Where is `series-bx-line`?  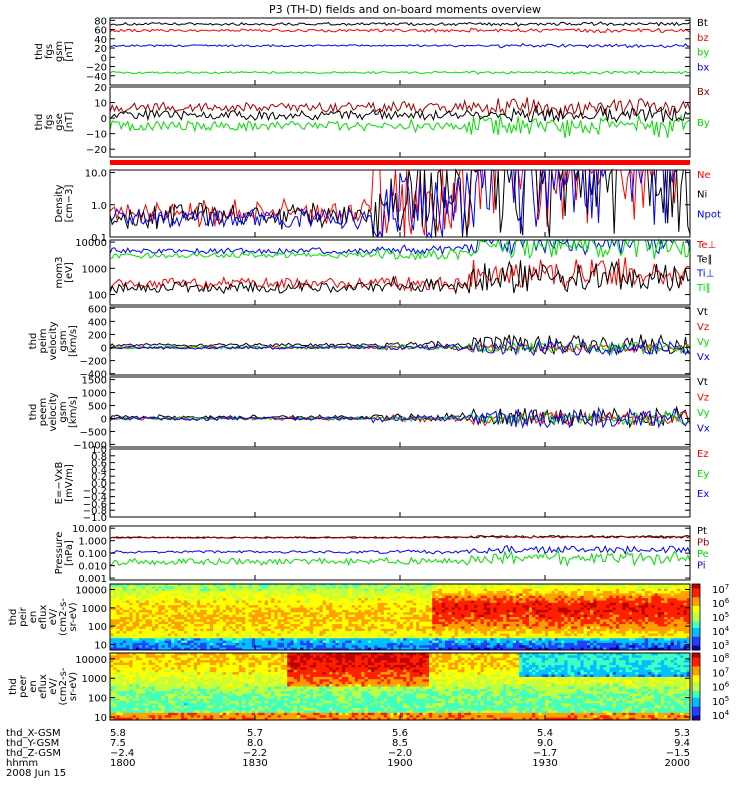
series-bx-line is located at coordinates (400, 46).